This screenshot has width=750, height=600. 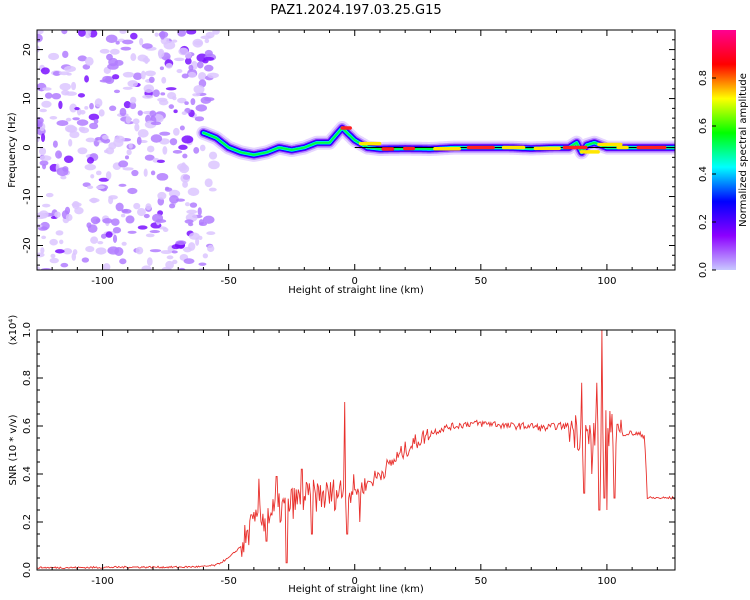 What do you see at coordinates (356, 290) in the screenshot?
I see `spectrogram-xlabel: Height of straight line (km)` at bounding box center [356, 290].